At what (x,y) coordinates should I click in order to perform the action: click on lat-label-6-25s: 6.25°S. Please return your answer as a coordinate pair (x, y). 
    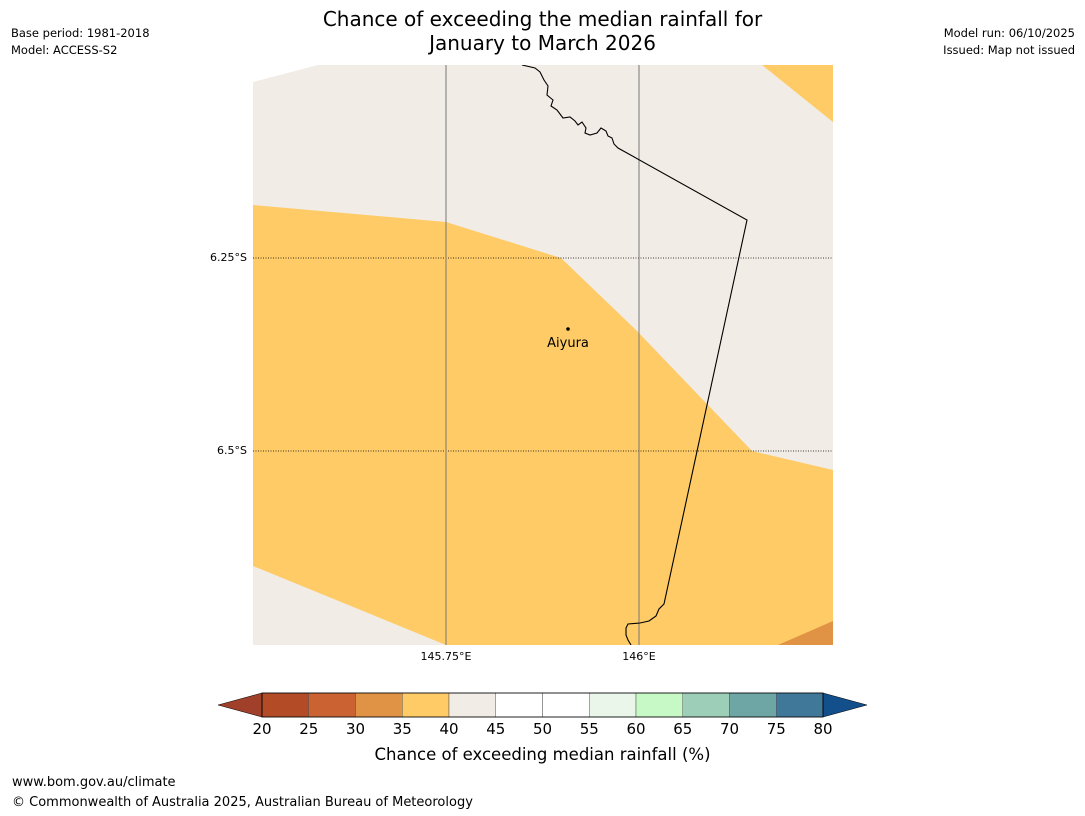
    Looking at the image, I should click on (228, 257).